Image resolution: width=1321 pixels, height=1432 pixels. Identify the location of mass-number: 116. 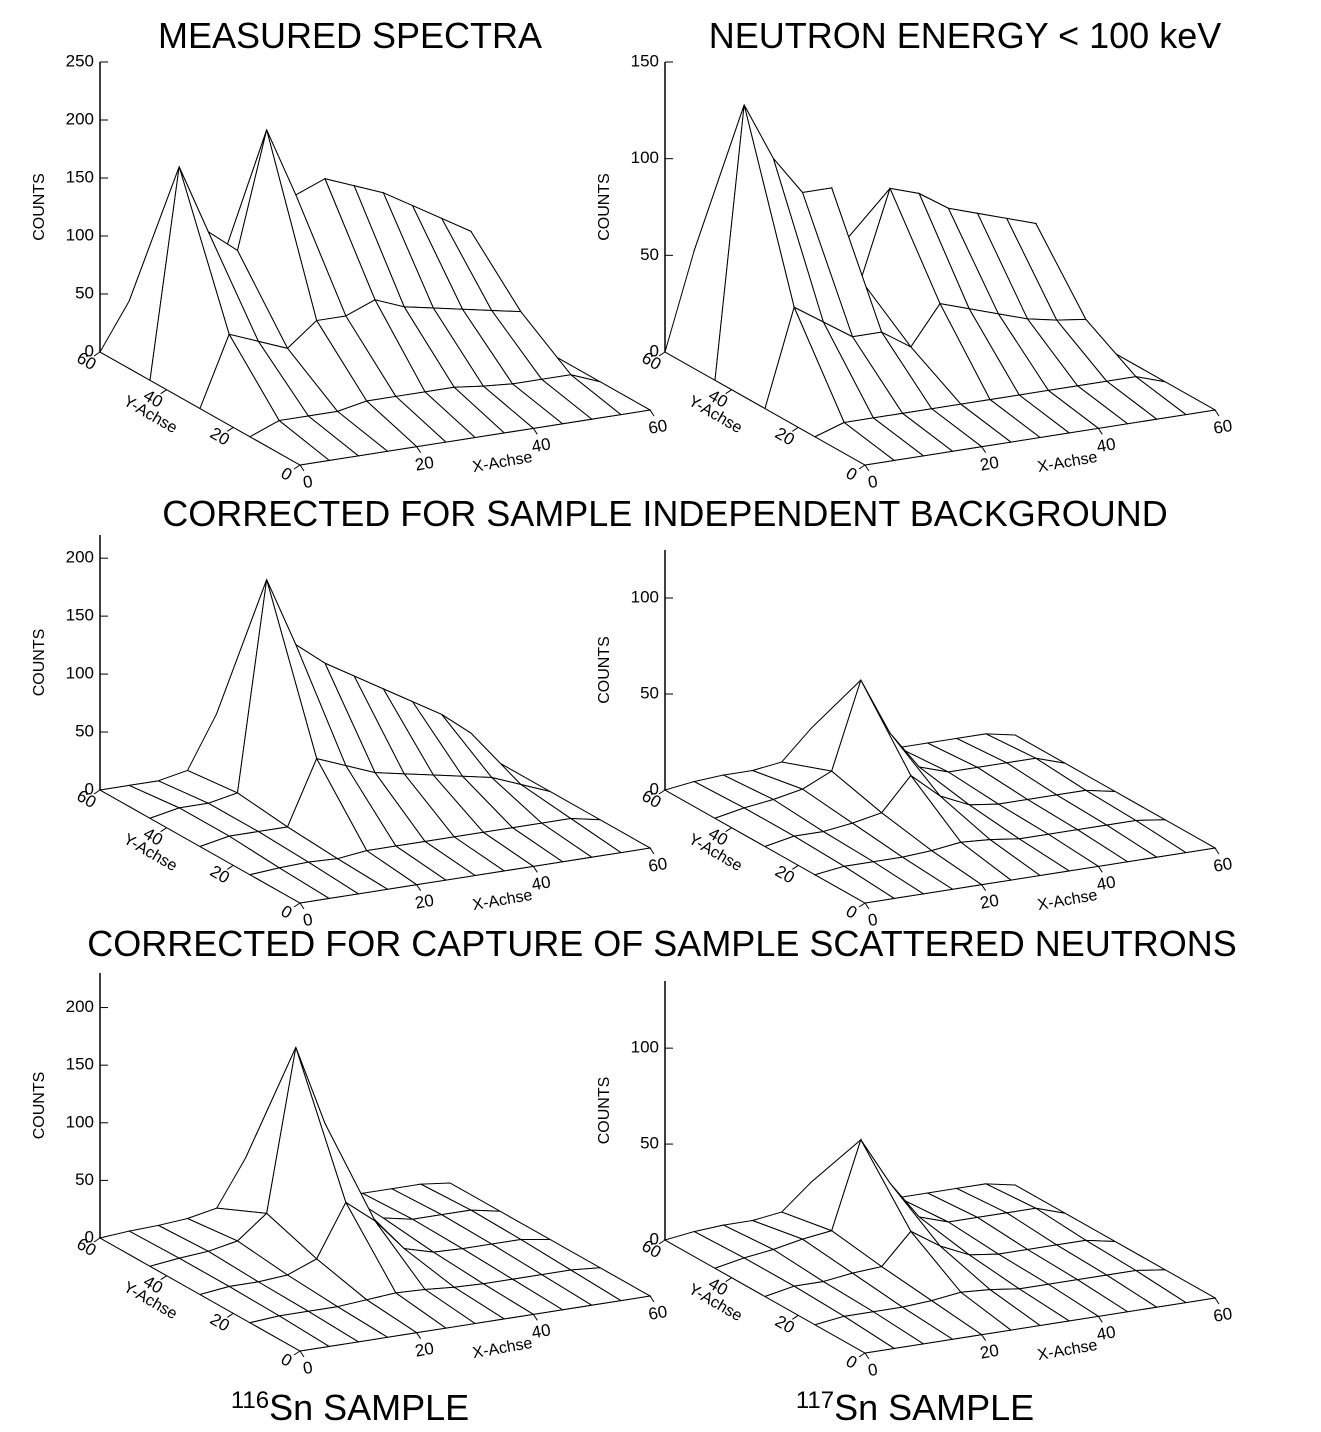
(250, 1400).